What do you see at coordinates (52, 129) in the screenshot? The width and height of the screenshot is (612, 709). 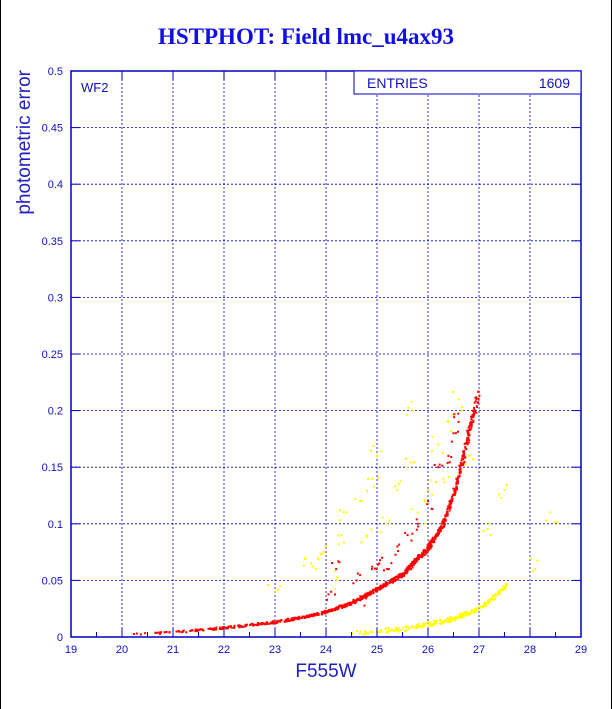 I see `y-tick-label: 0.45` at bounding box center [52, 129].